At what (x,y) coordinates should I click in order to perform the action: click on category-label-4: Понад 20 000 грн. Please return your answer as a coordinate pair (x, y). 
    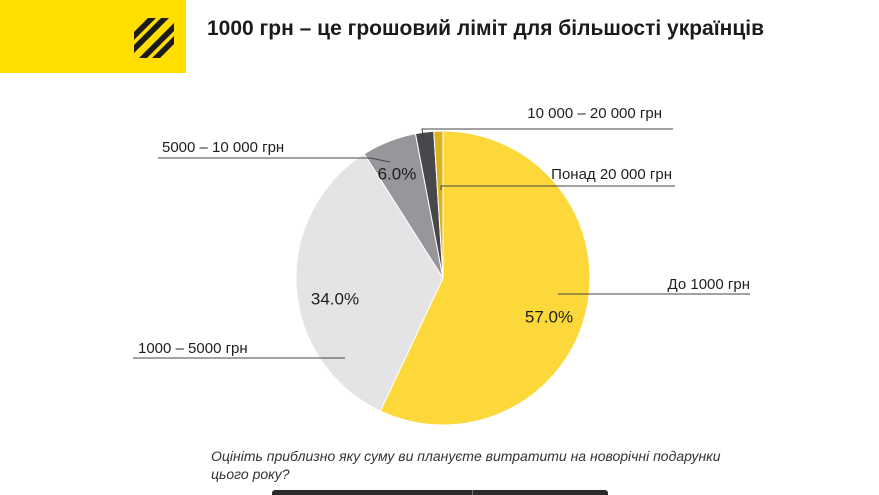
    Looking at the image, I should click on (611, 174).